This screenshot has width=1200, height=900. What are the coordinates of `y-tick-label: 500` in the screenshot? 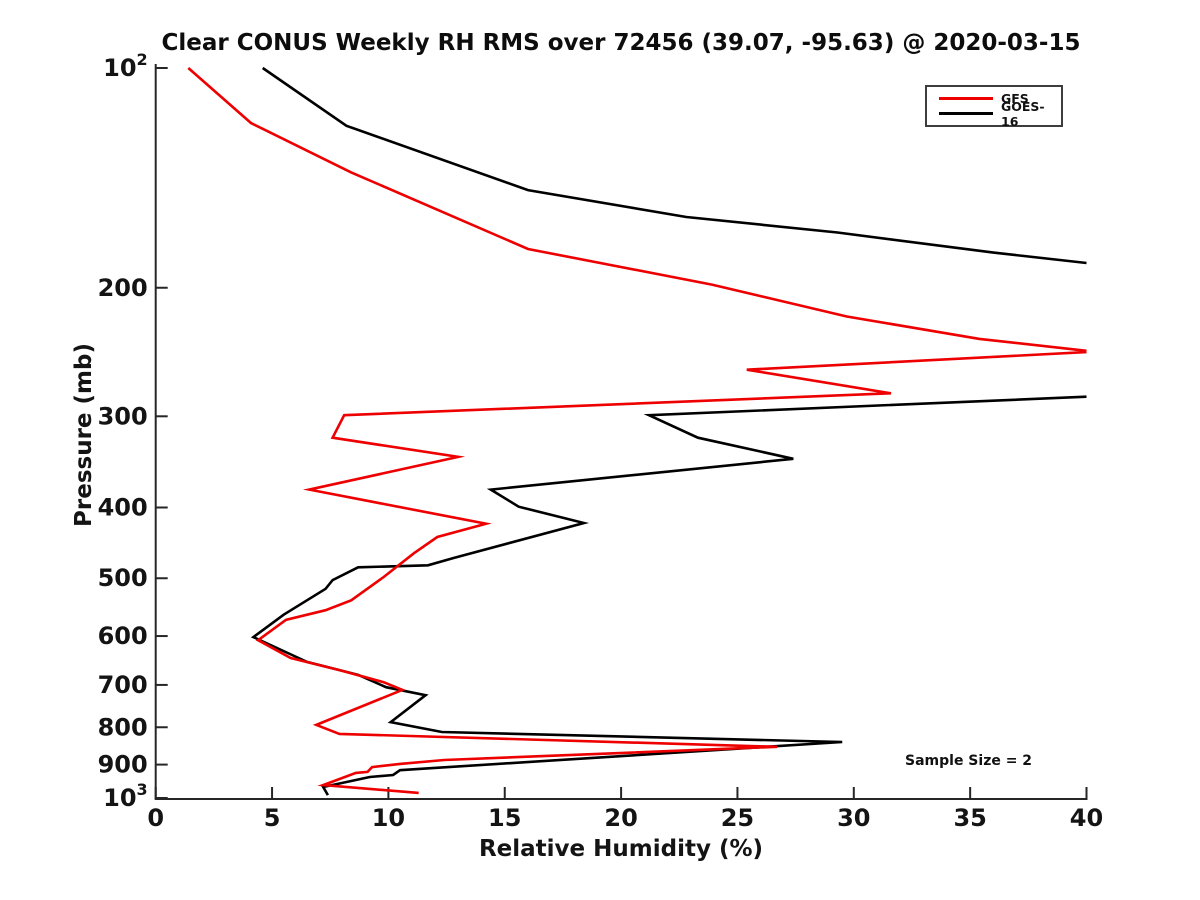 It's located at (123, 578).